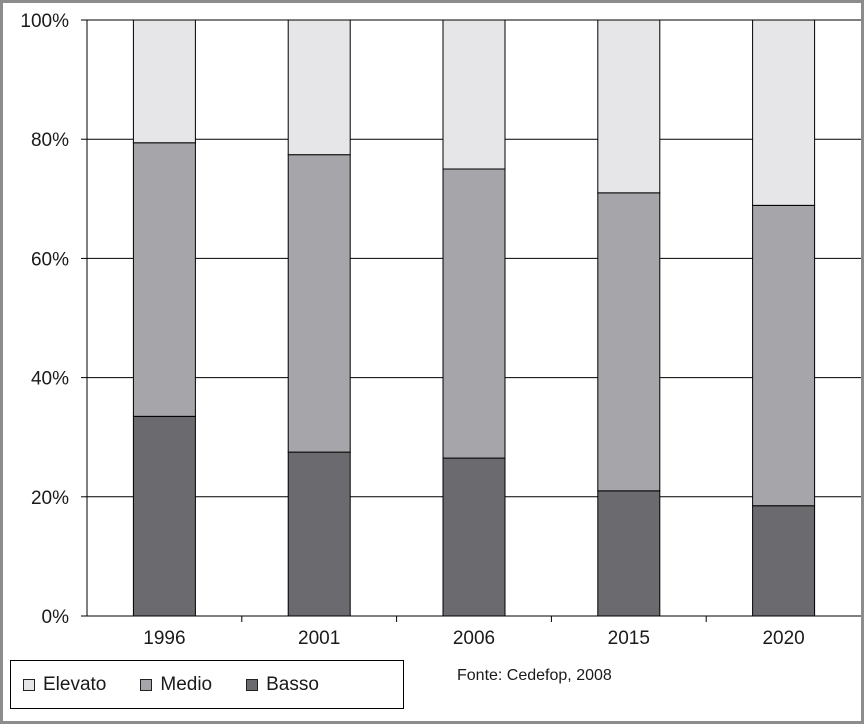 This screenshot has height=724, width=864. What do you see at coordinates (629, 106) in the screenshot?
I see `bar-segment-elevato-2015` at bounding box center [629, 106].